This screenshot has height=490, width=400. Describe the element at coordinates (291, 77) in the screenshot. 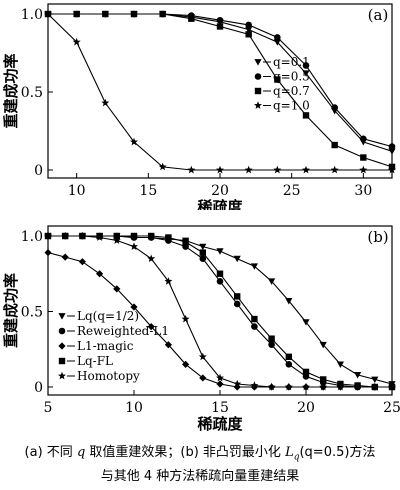

I see `legend-entry: q=0.5` at that location.